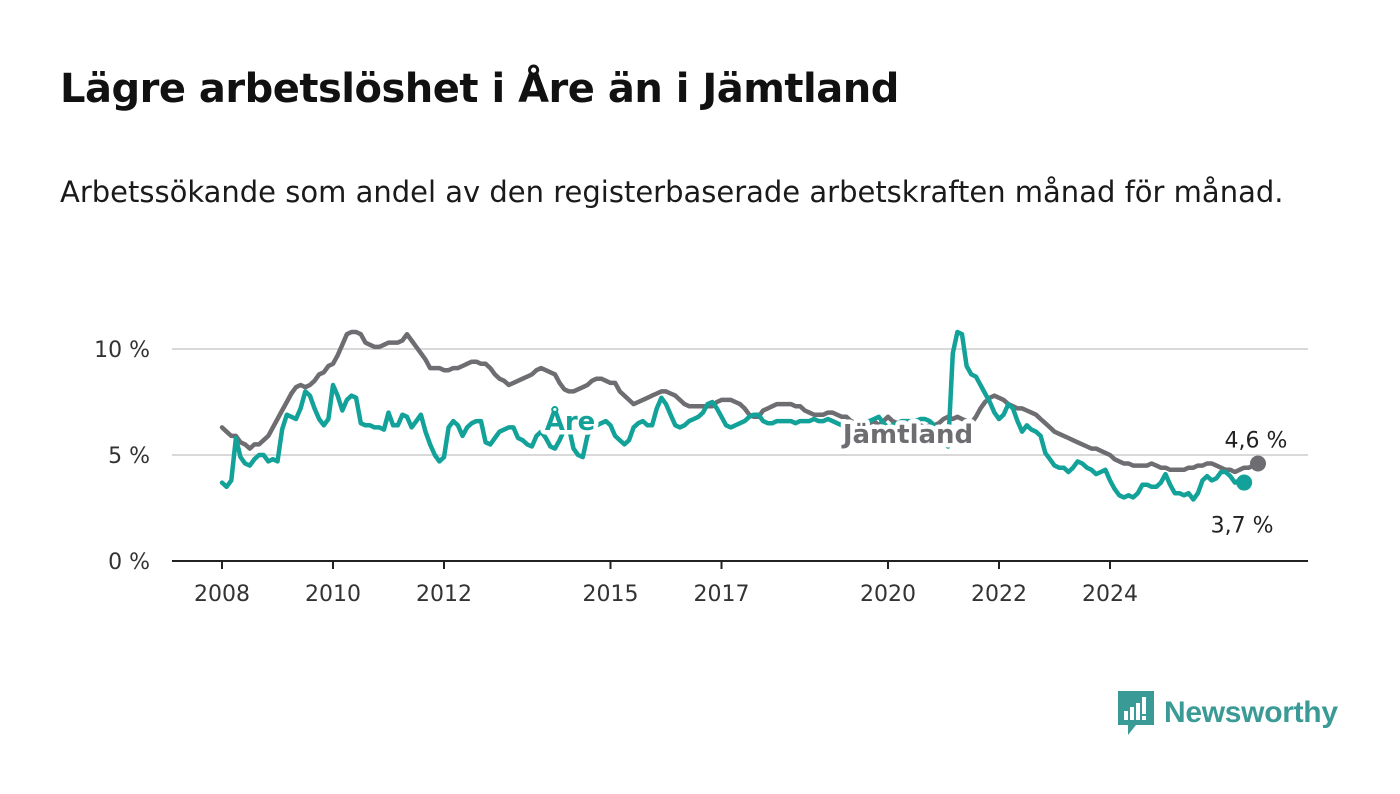  I want to click on series-name-halo: Åre, so click(570, 421).